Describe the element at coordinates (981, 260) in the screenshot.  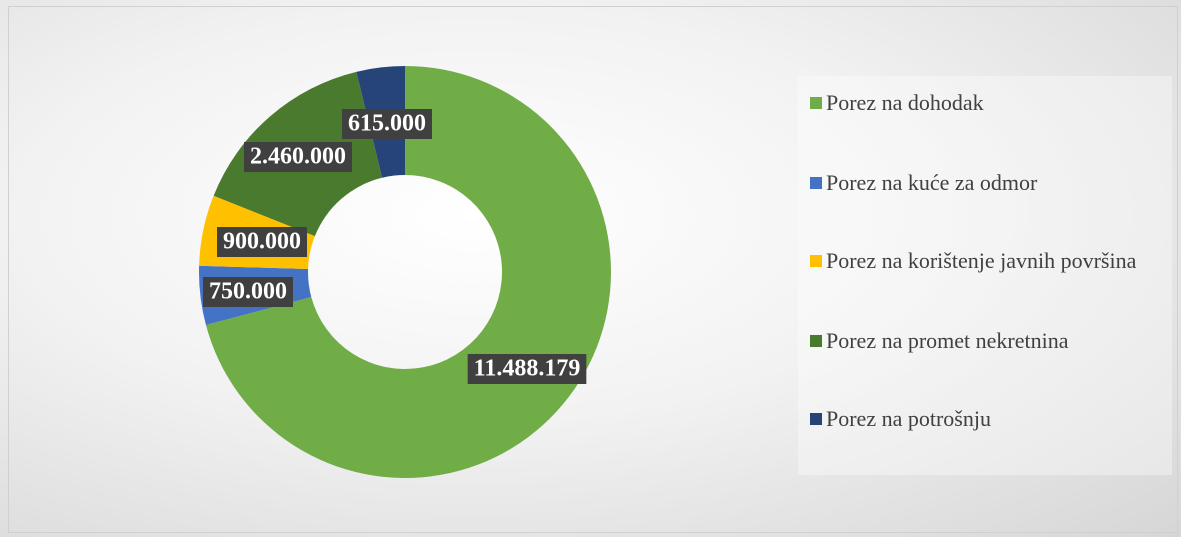
I see `legend-label: Porez na korištenje javnih površina` at that location.